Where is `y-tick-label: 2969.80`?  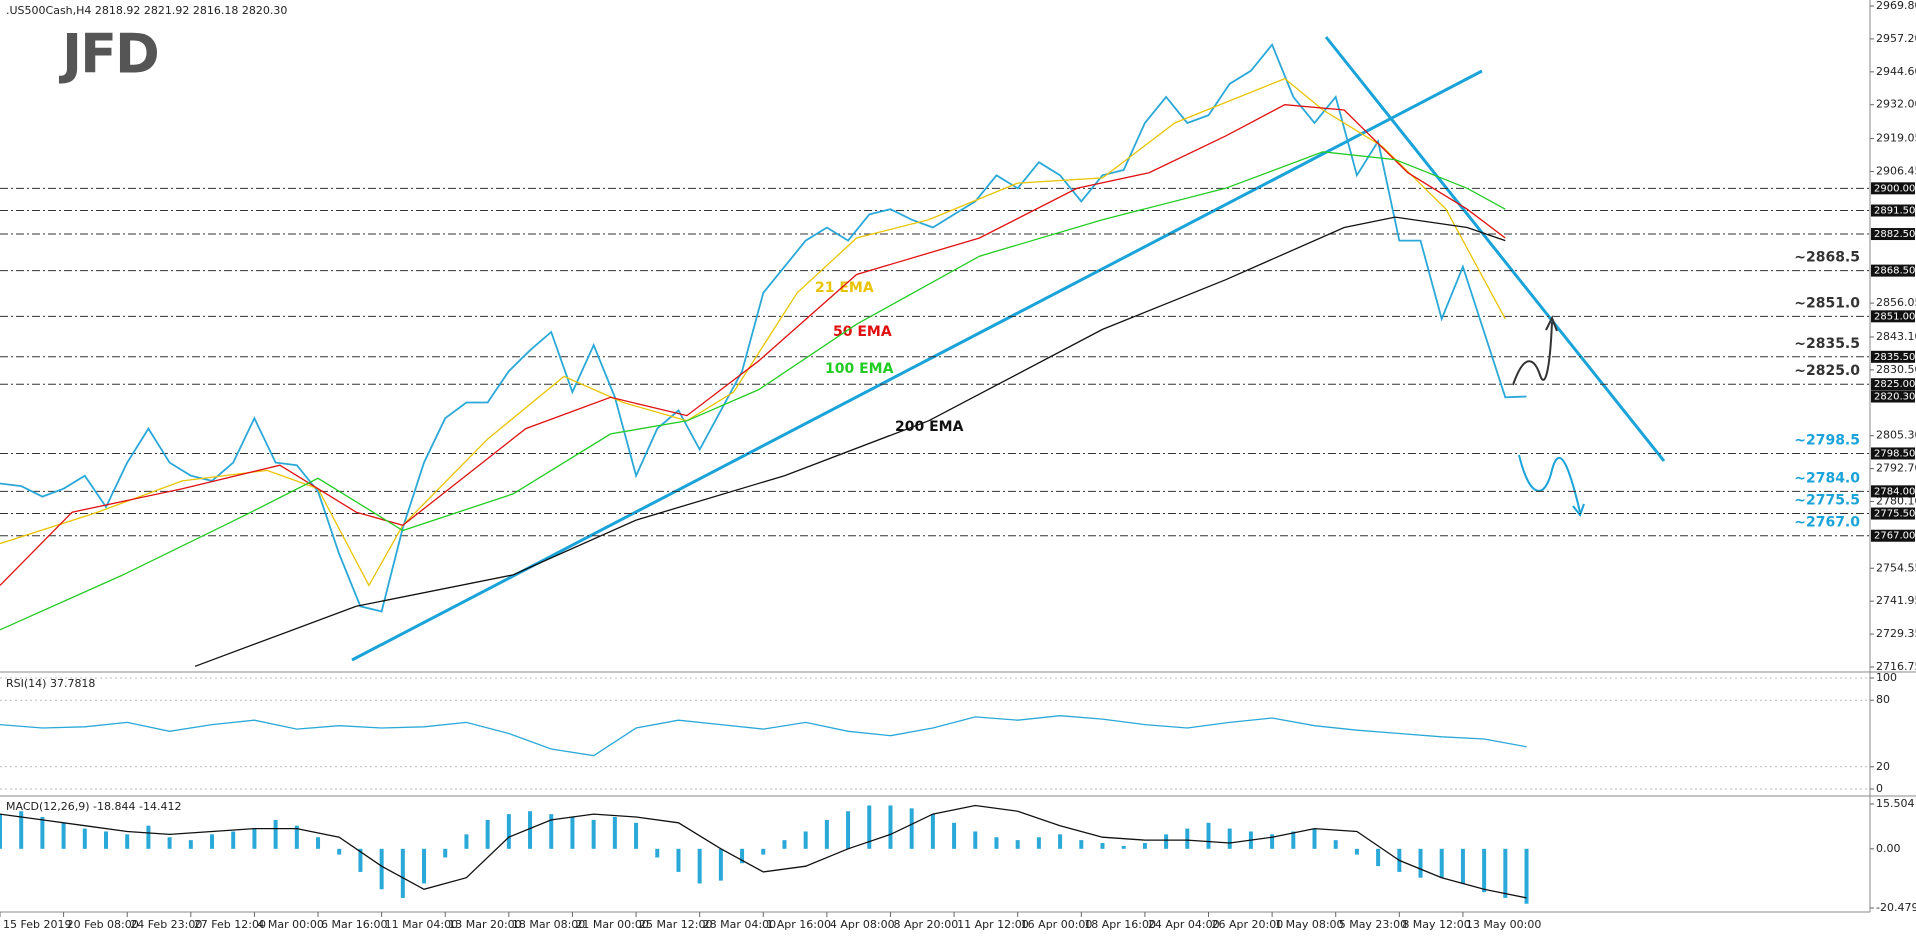 y-tick-label: 2969.80 is located at coordinates (1896, 6).